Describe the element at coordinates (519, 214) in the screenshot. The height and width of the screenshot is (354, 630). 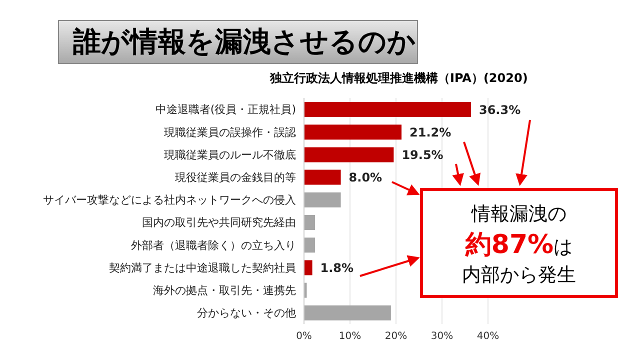
I see `annotation: 情報漏洩の` at that location.